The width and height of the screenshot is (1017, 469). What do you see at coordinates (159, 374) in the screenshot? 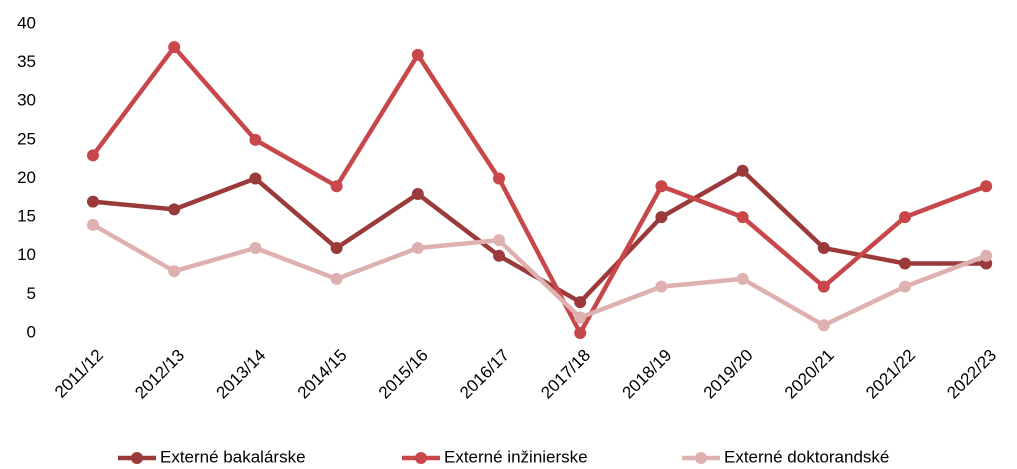
I see `x-tick-label: 2012/13` at bounding box center [159, 374].